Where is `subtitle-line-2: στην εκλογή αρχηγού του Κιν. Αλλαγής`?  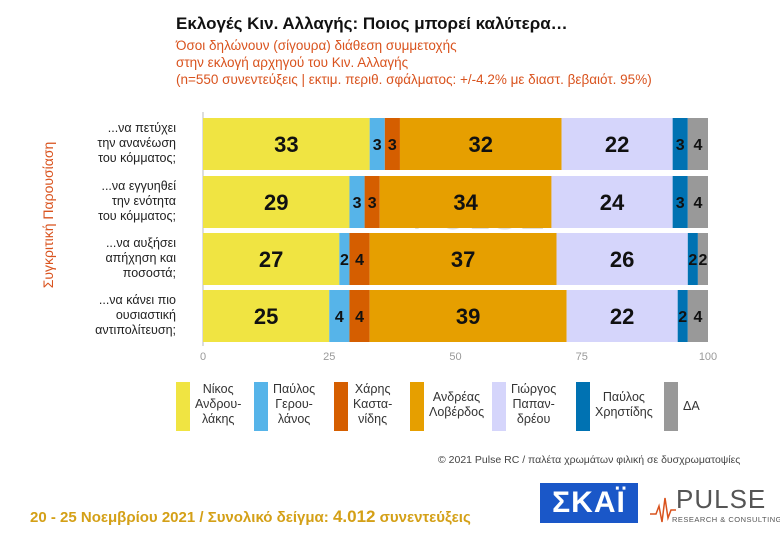
subtitle-line-2: στην εκλογή αρχηγού του Κιν. Αλλαγής is located at coordinates (292, 62).